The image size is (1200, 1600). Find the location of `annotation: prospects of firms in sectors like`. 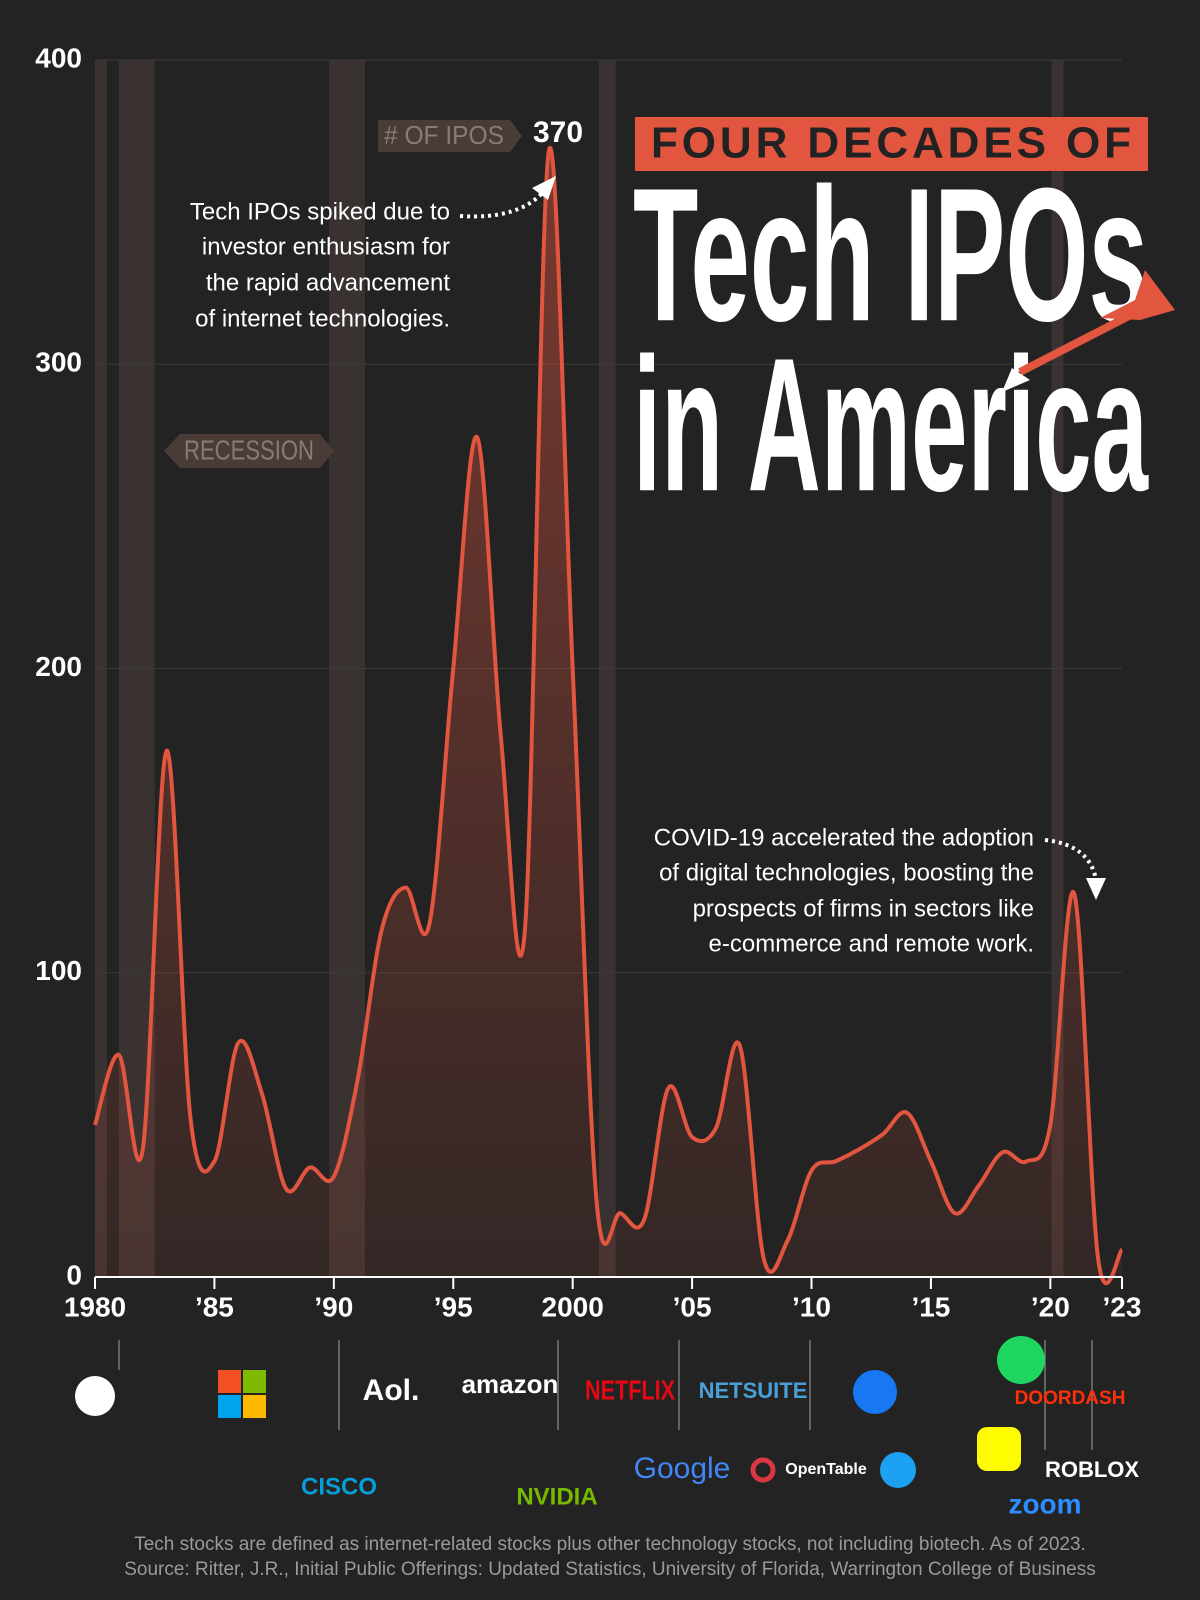

annotation: prospects of firms in sectors like is located at coordinates (863, 908).